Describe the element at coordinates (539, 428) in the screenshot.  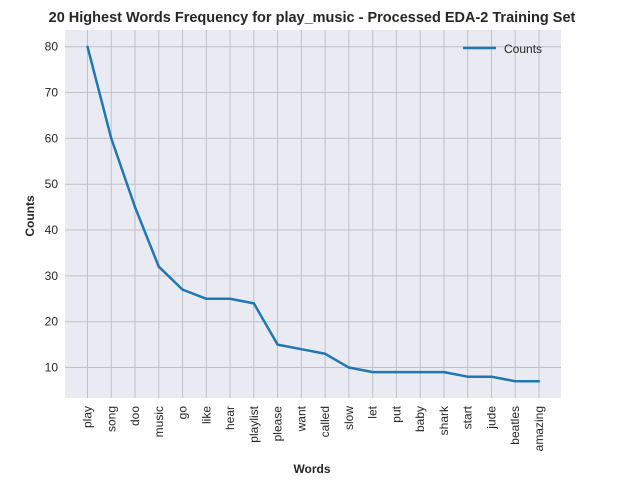
I see `x-tick-label: amazing` at that location.